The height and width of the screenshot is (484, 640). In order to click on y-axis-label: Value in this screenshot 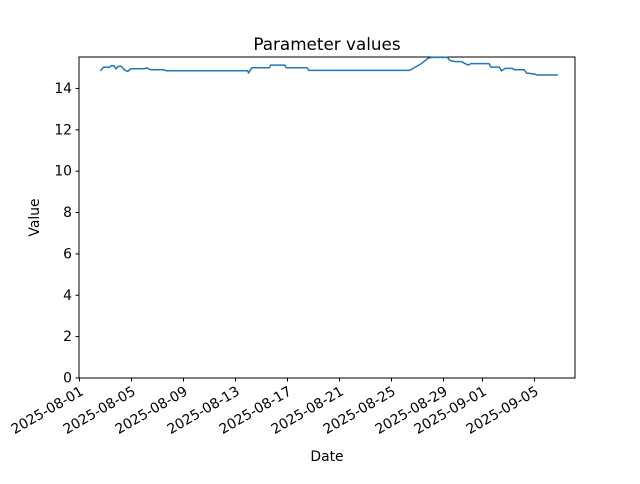, I will do `click(35, 217)`.